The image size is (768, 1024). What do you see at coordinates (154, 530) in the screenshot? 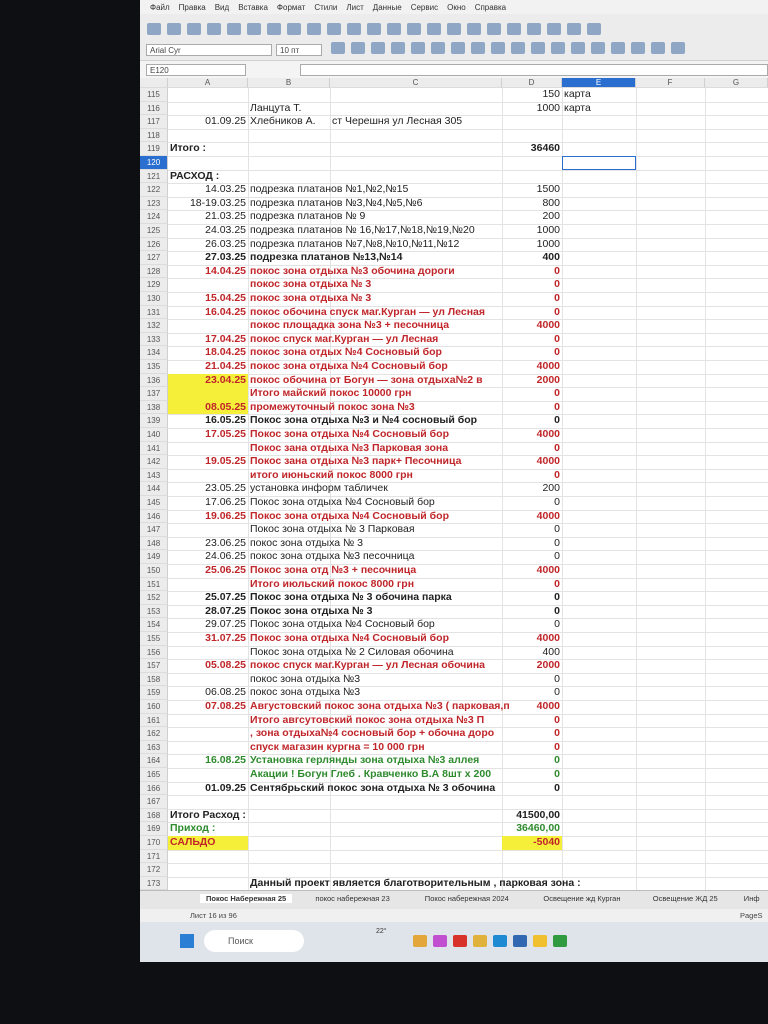
I see `row-header: 147` at bounding box center [154, 530].